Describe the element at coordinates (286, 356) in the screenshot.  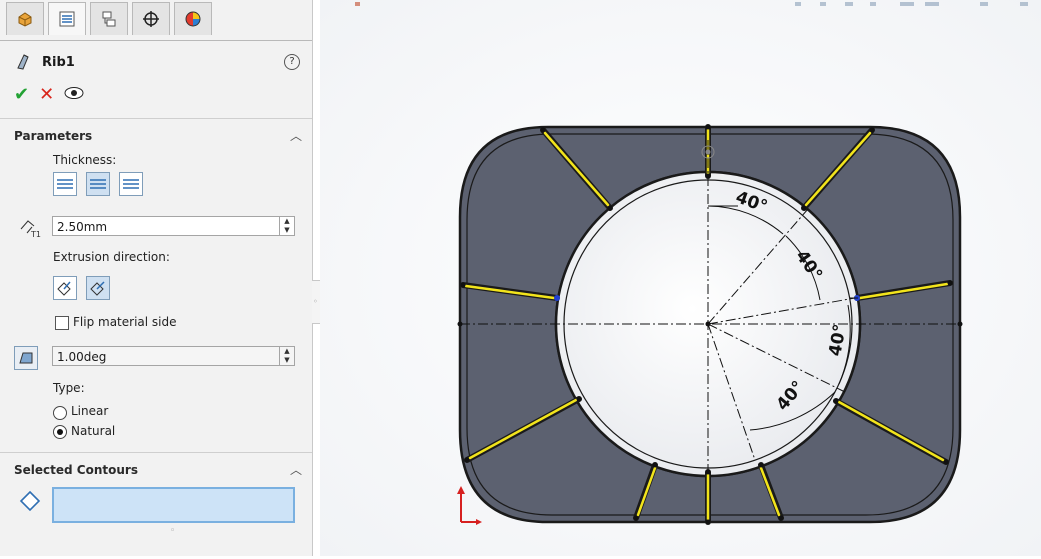
I see `draft-spin-button: ▲ ▼` at that location.